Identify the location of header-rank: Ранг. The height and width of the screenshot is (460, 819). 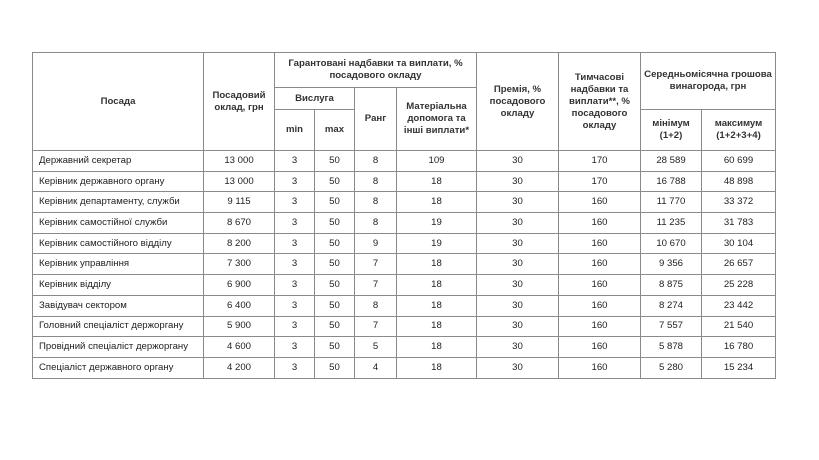
(375, 119).